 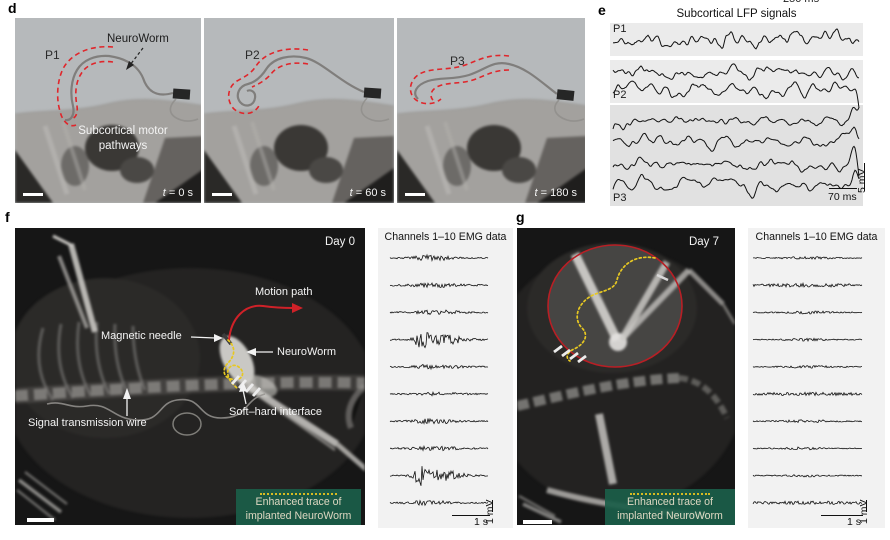 What do you see at coordinates (736, 14) in the screenshot?
I see `lfp-title: Subcortical LFP signals` at bounding box center [736, 14].